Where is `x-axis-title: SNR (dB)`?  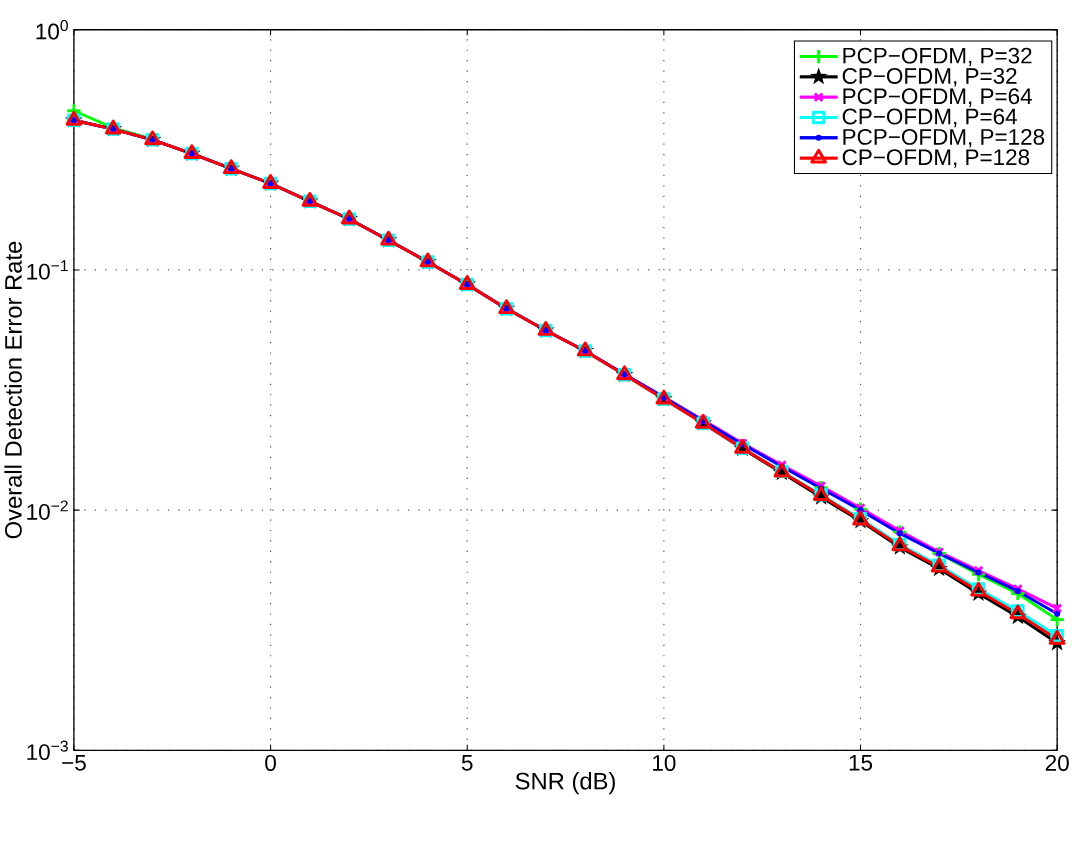 x-axis-title: SNR (dB) is located at coordinates (565, 783).